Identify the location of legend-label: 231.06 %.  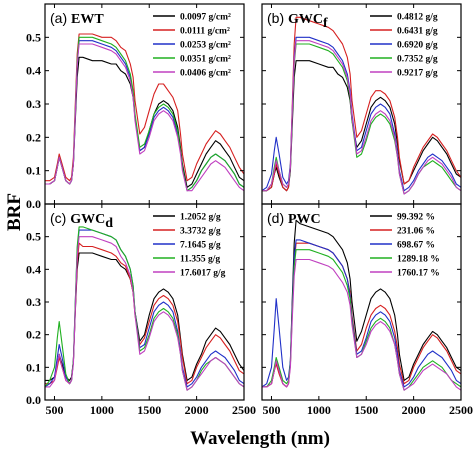
(416, 232).